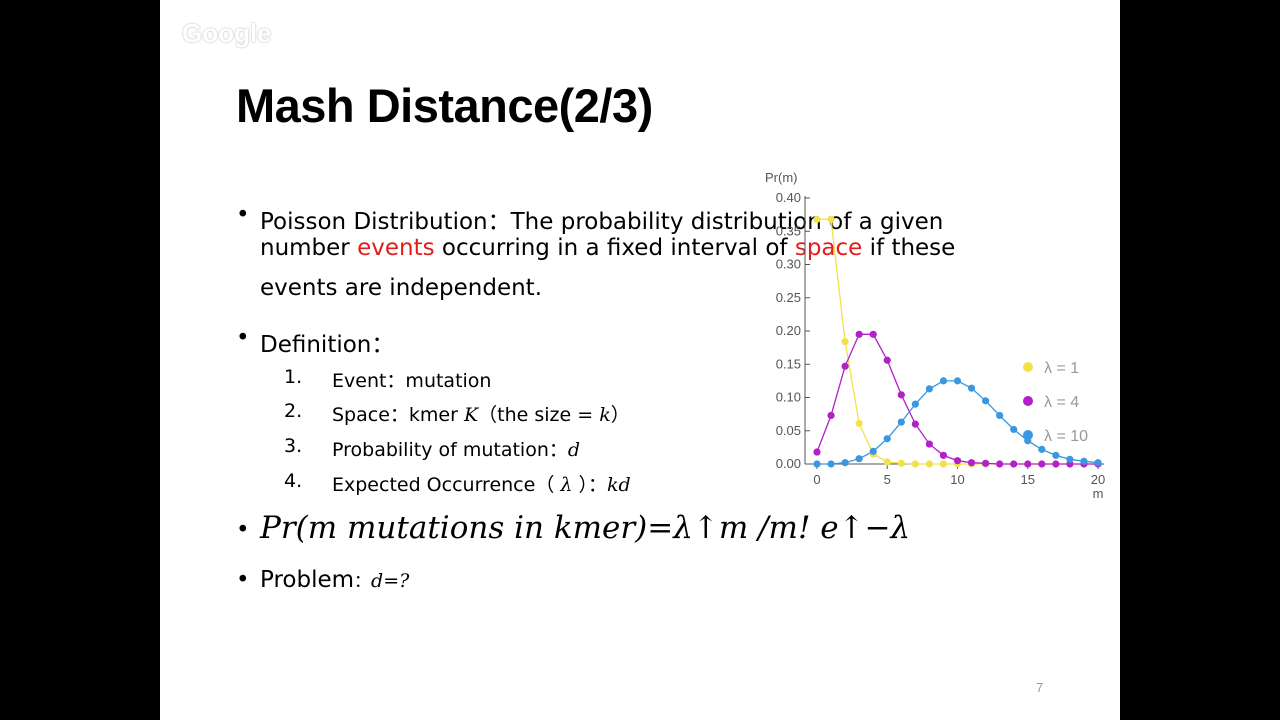 The width and height of the screenshot is (1280, 720). What do you see at coordinates (605, 415) in the screenshot?
I see `item-math: k` at bounding box center [605, 415].